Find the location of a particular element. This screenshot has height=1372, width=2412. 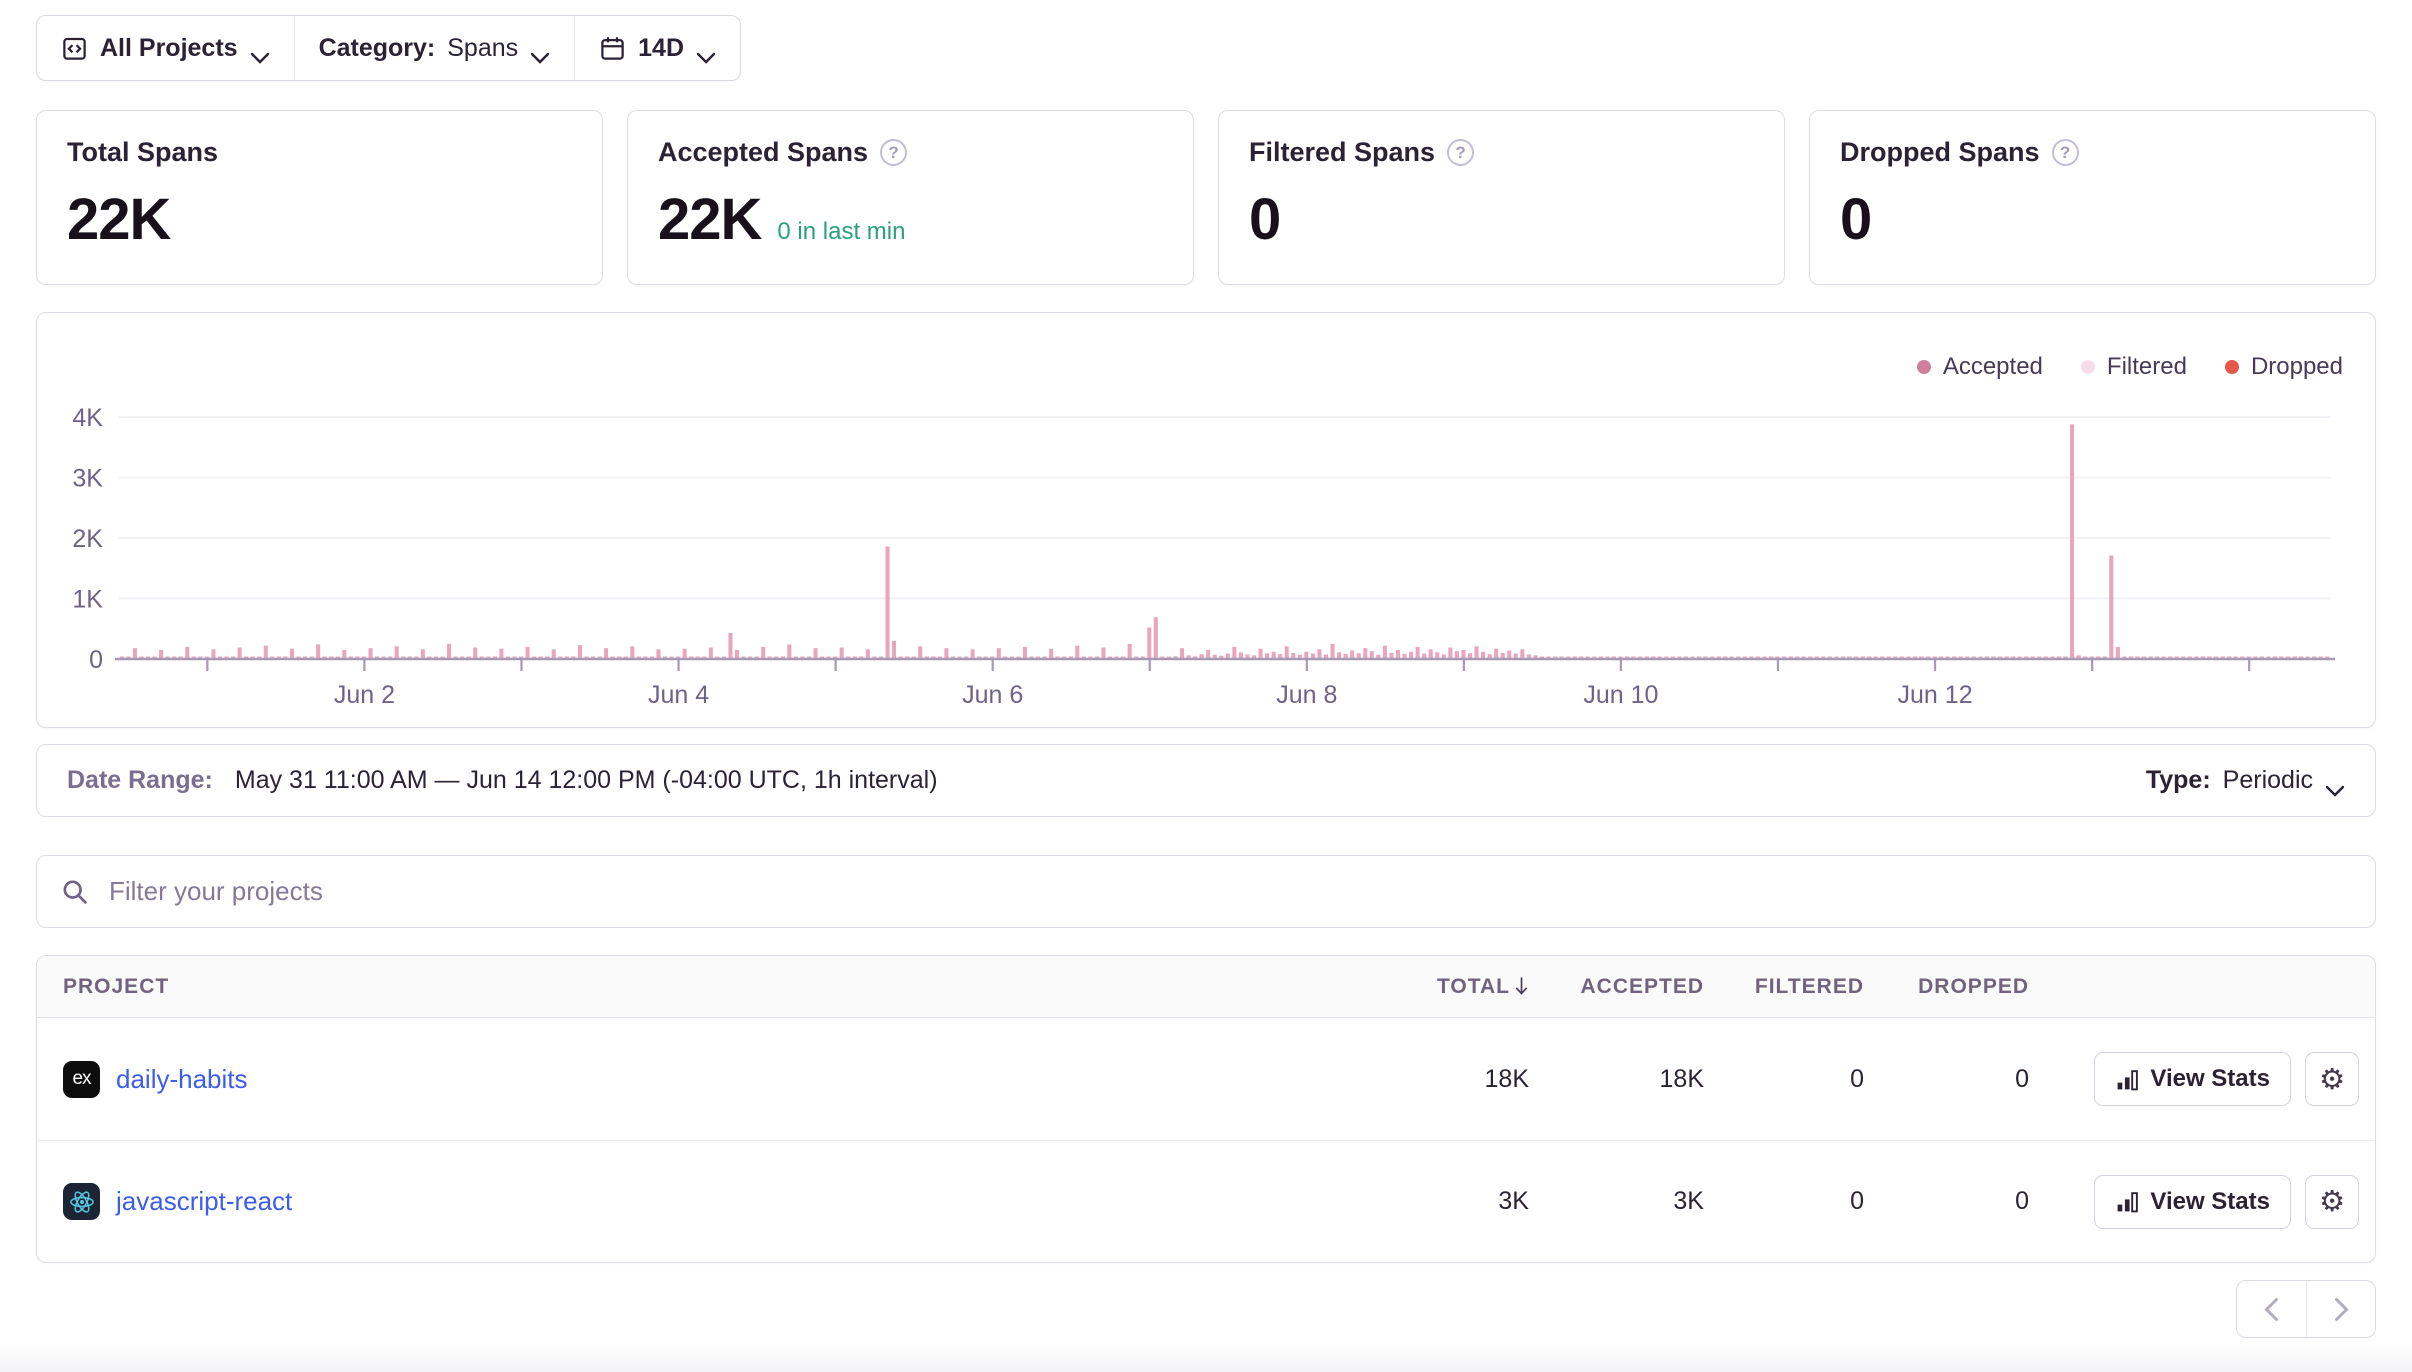

column-header-total: TOTAL is located at coordinates (1459, 987).